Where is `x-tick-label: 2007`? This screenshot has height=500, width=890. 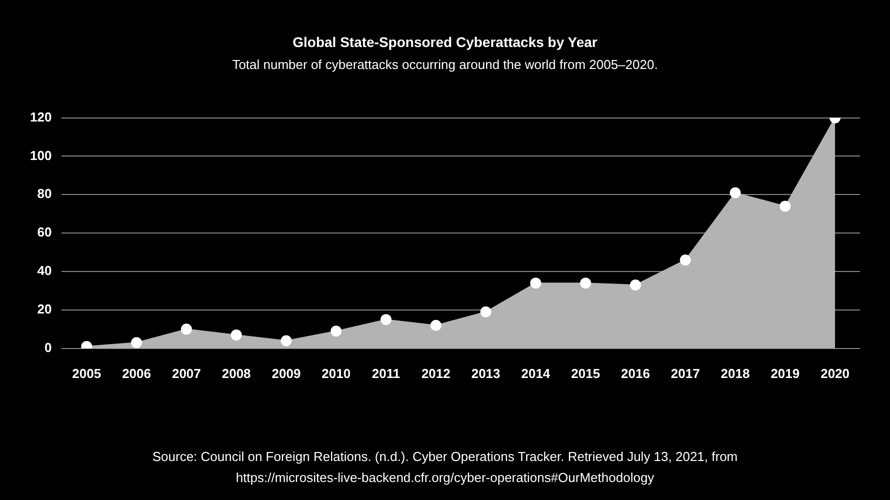
x-tick-label: 2007 is located at coordinates (186, 373).